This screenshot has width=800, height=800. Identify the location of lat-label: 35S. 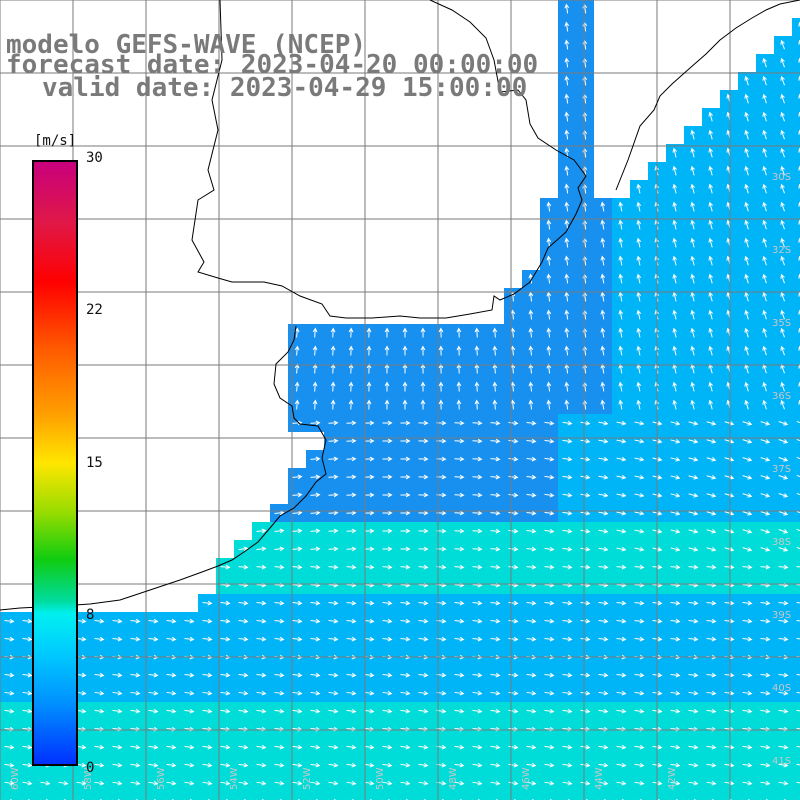
(781, 323).